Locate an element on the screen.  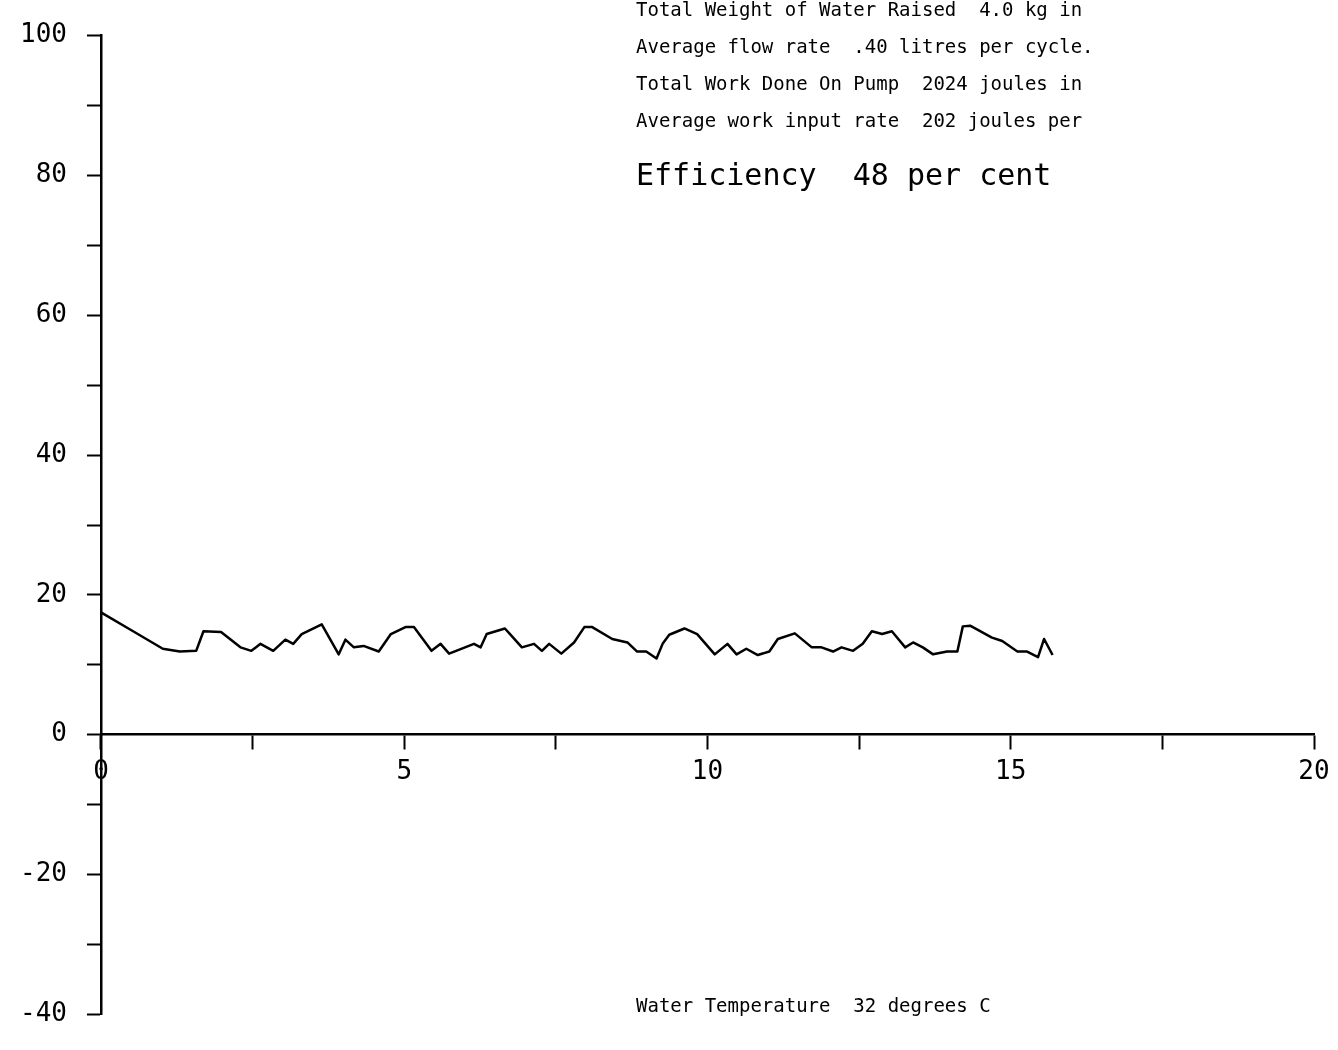
y-tick-label: 60 is located at coordinates (51, 313).